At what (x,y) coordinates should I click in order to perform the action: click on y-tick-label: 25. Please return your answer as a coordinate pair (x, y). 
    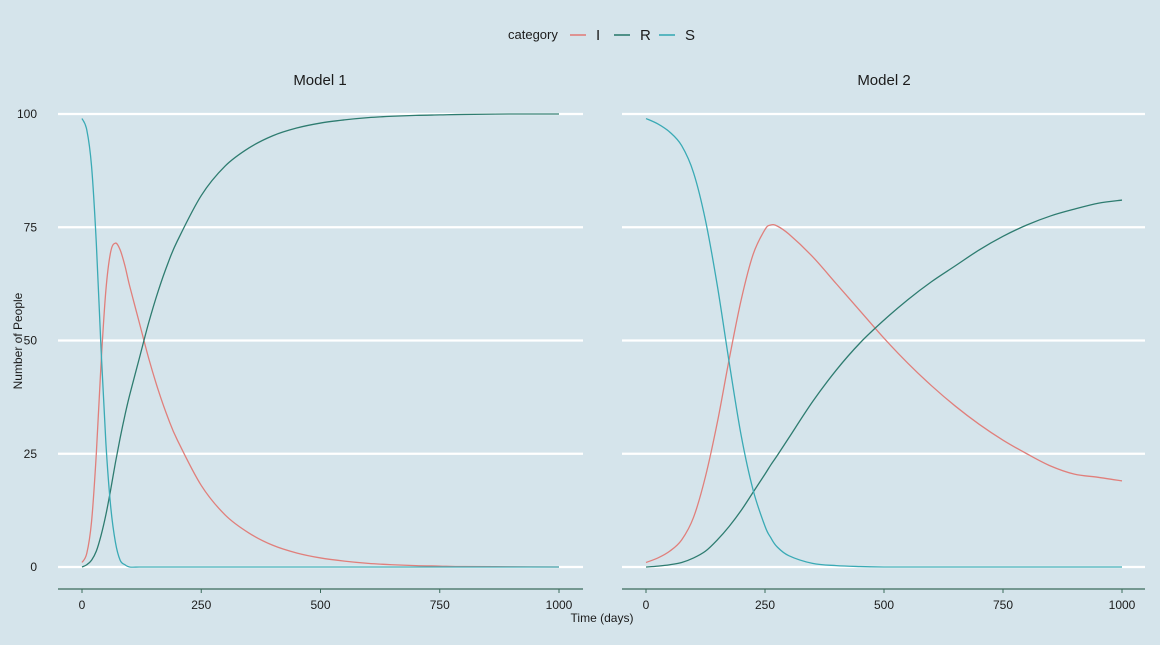
    Looking at the image, I should click on (31, 454).